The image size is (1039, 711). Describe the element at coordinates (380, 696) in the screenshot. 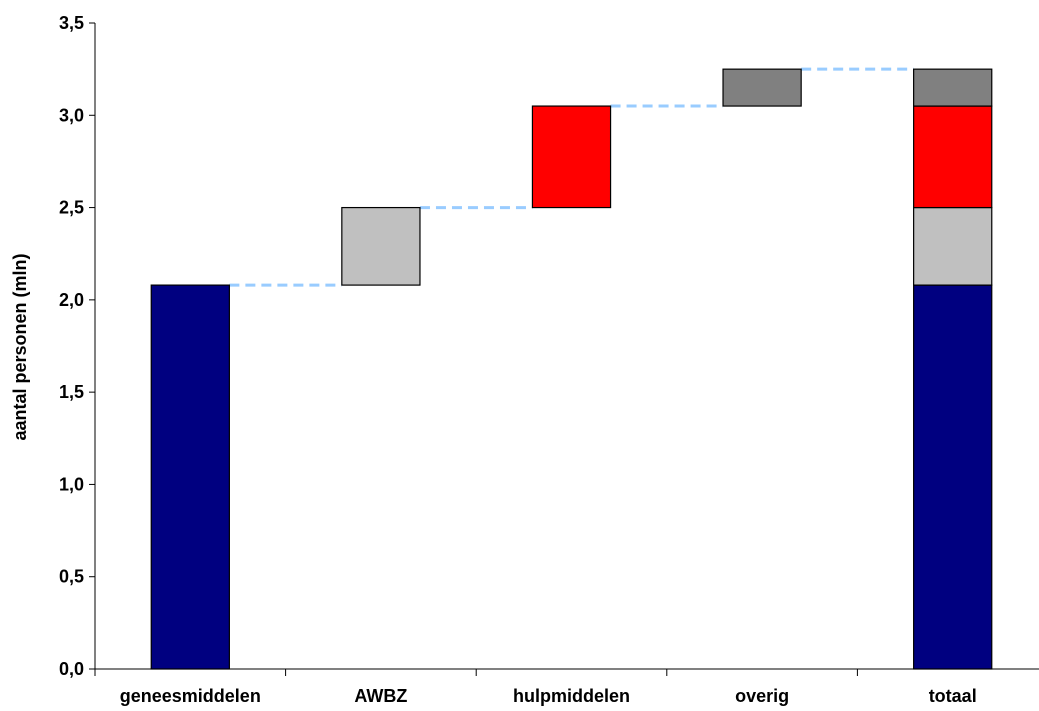

I see `x-tick-label-AWBZ: AWBZ` at that location.